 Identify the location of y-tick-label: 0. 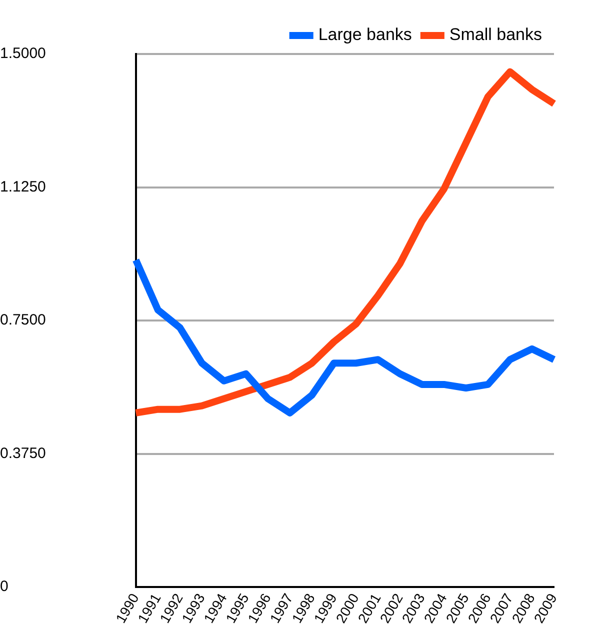
(4, 587).